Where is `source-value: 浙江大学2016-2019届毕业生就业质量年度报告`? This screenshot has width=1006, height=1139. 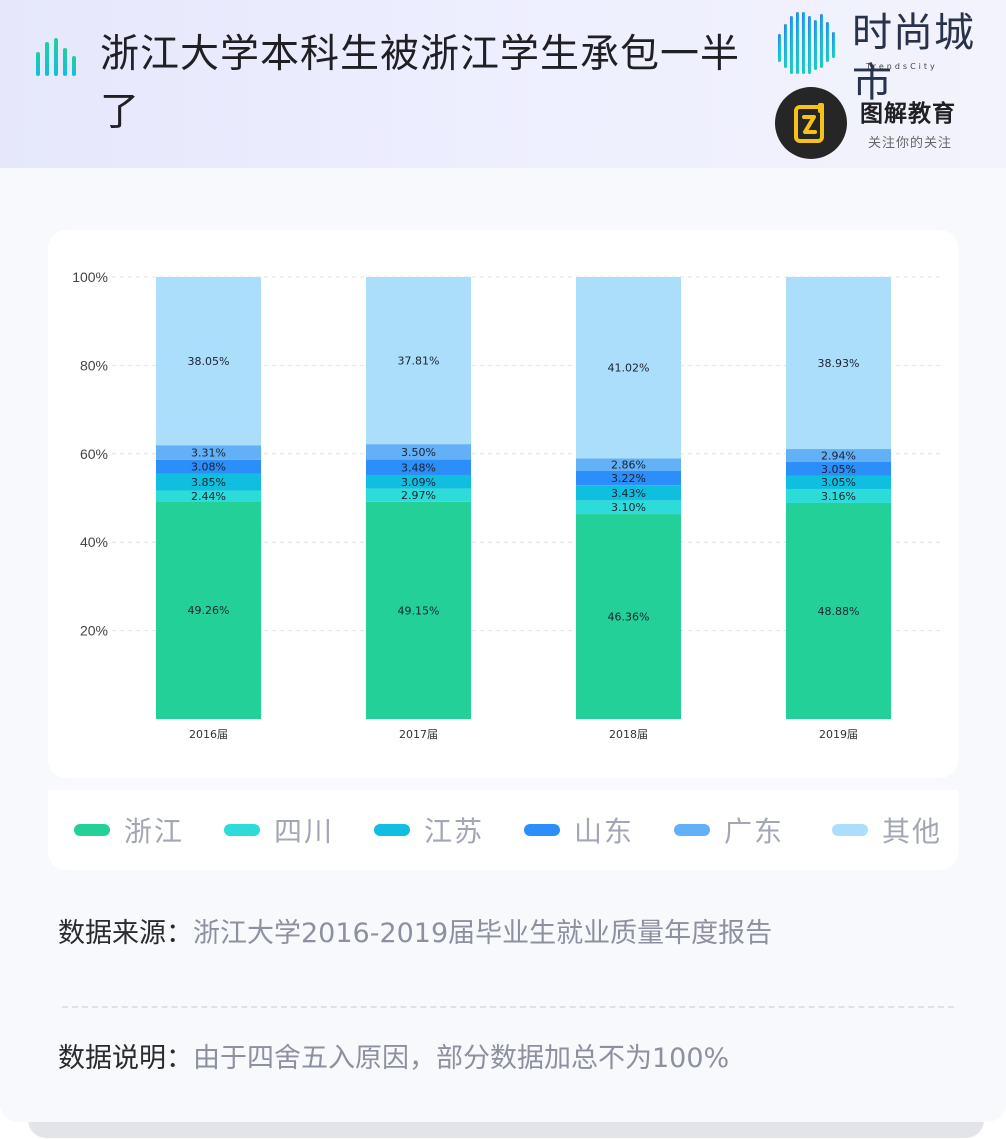
source-value: 浙江大学2016-2019届毕业生就业质量年度报告 is located at coordinates (483, 933).